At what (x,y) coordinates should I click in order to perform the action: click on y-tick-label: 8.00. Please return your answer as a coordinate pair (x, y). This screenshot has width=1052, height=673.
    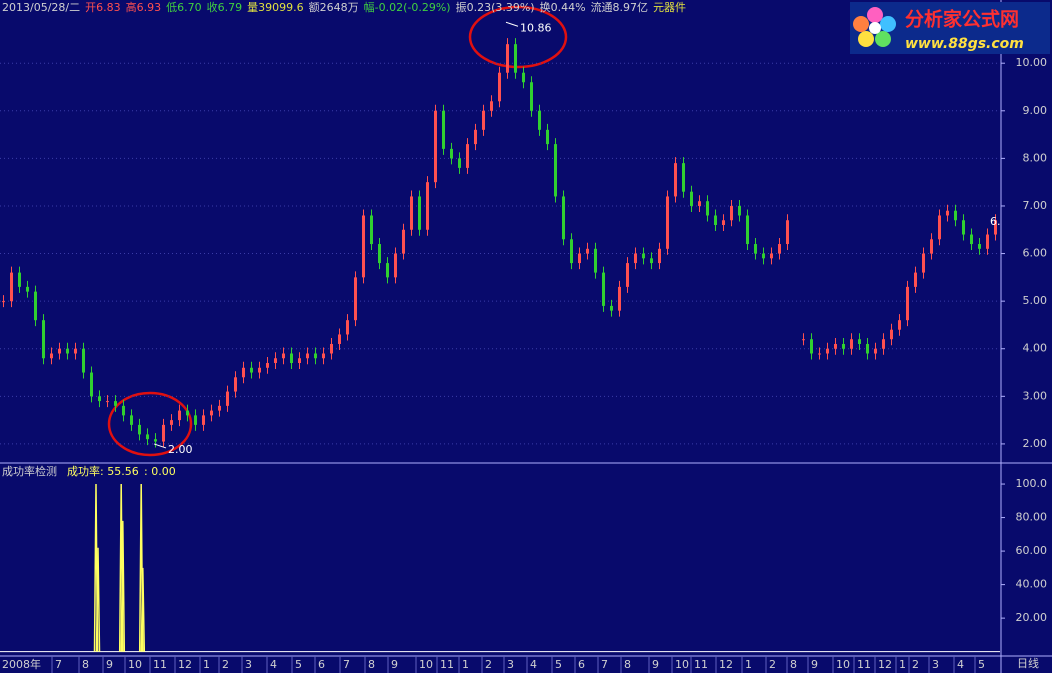
    Looking at the image, I should click on (1035, 157).